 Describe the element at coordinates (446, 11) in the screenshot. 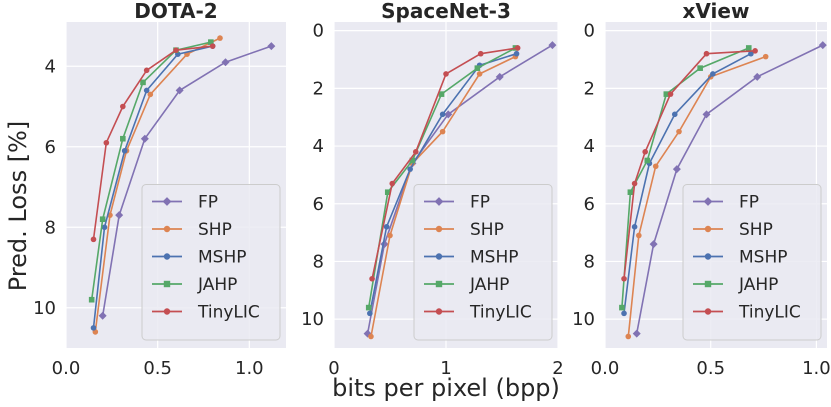

I see `chart-title: SpaceNet-3` at that location.